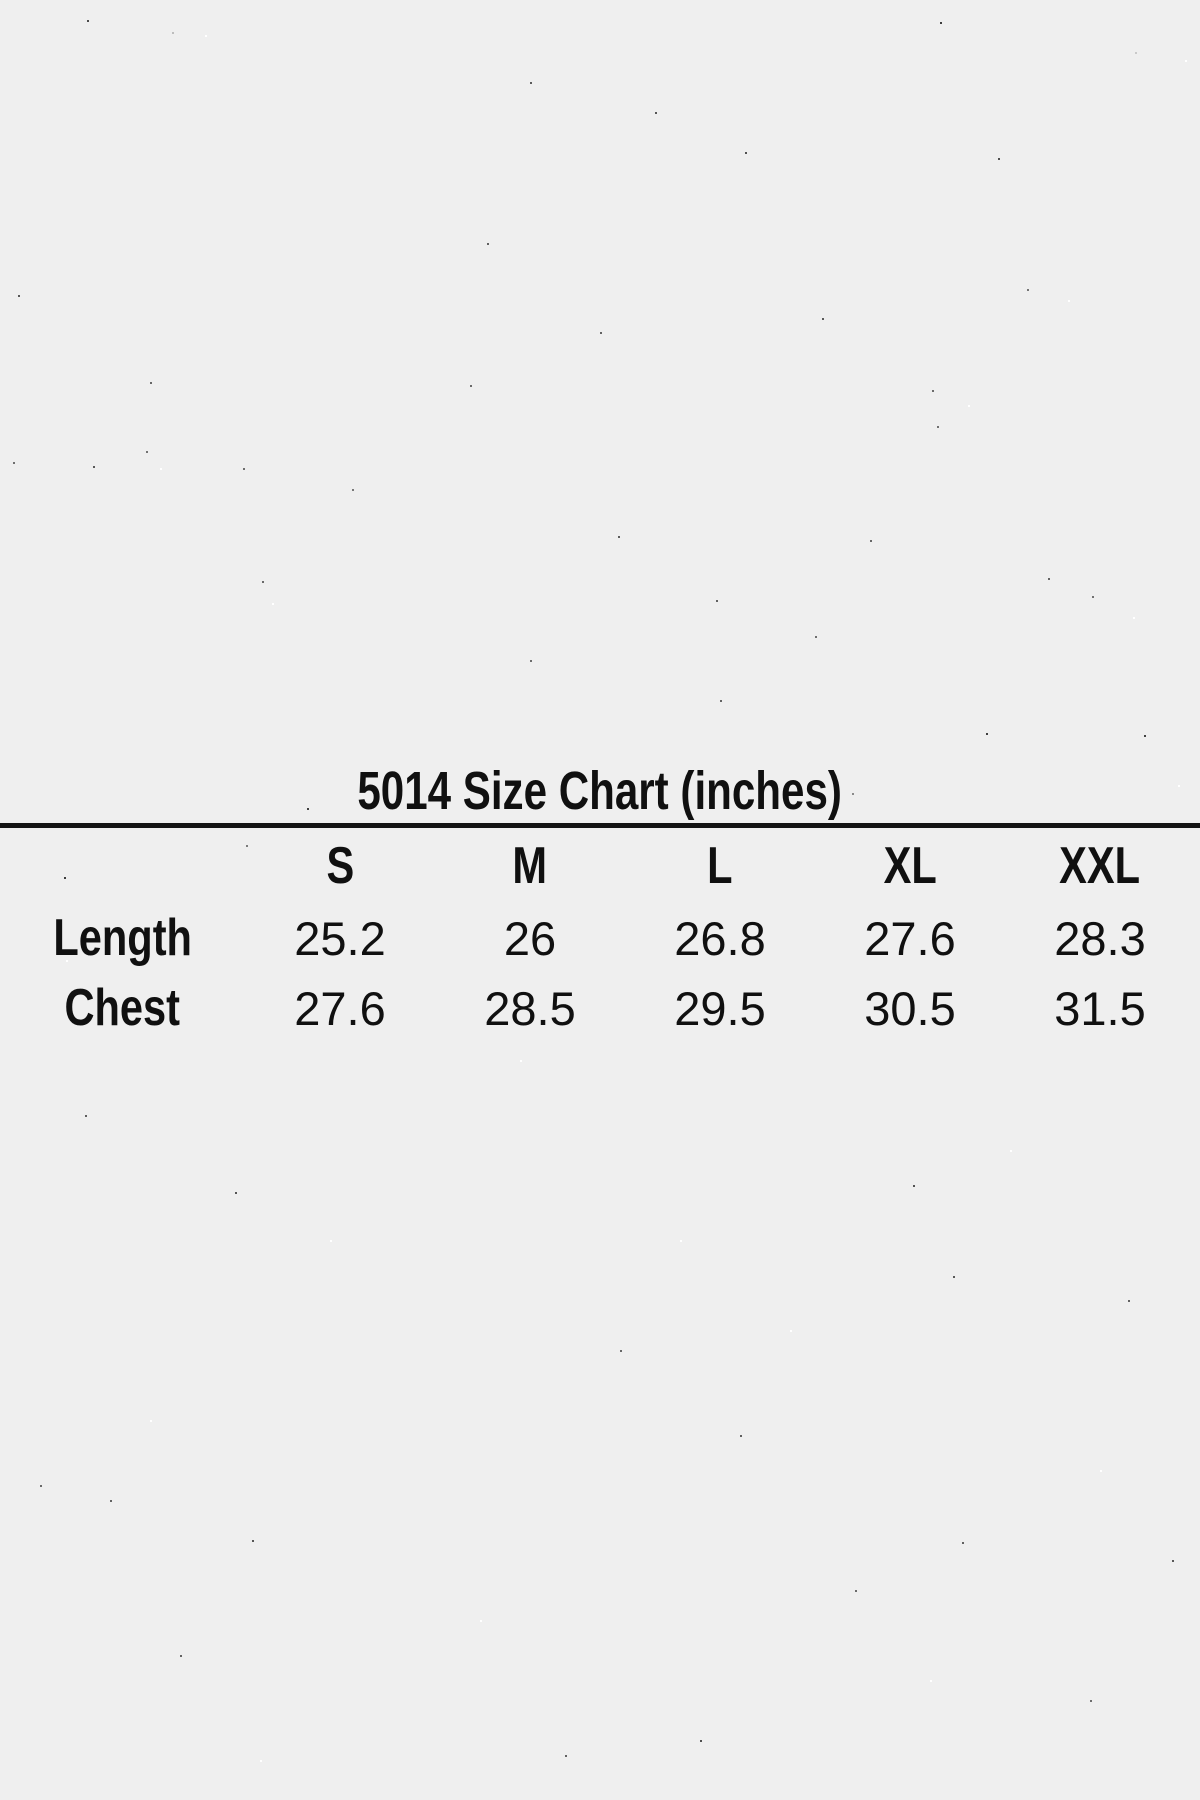  Describe the element at coordinates (1100, 938) in the screenshot. I see `length-xxl-value: 28.3` at that location.